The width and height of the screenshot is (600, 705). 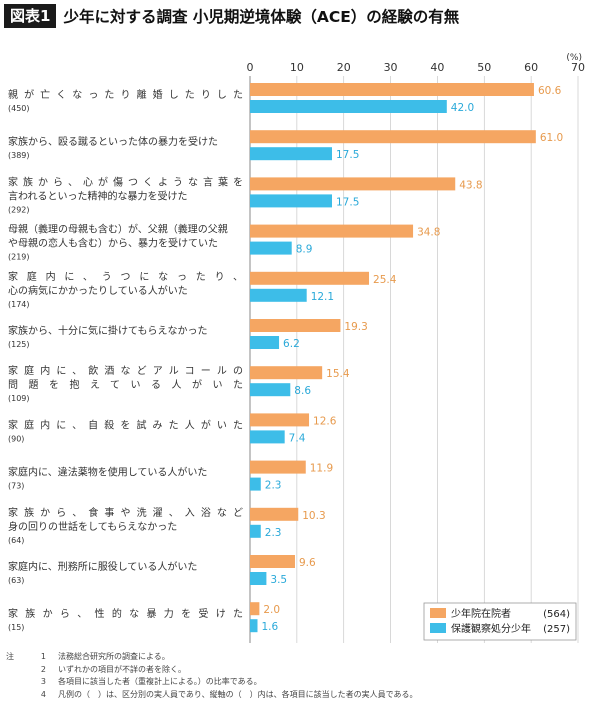 What do you see at coordinates (321, 469) in the screenshot?
I see `data-label-series-1: 11.9` at bounding box center [321, 469].